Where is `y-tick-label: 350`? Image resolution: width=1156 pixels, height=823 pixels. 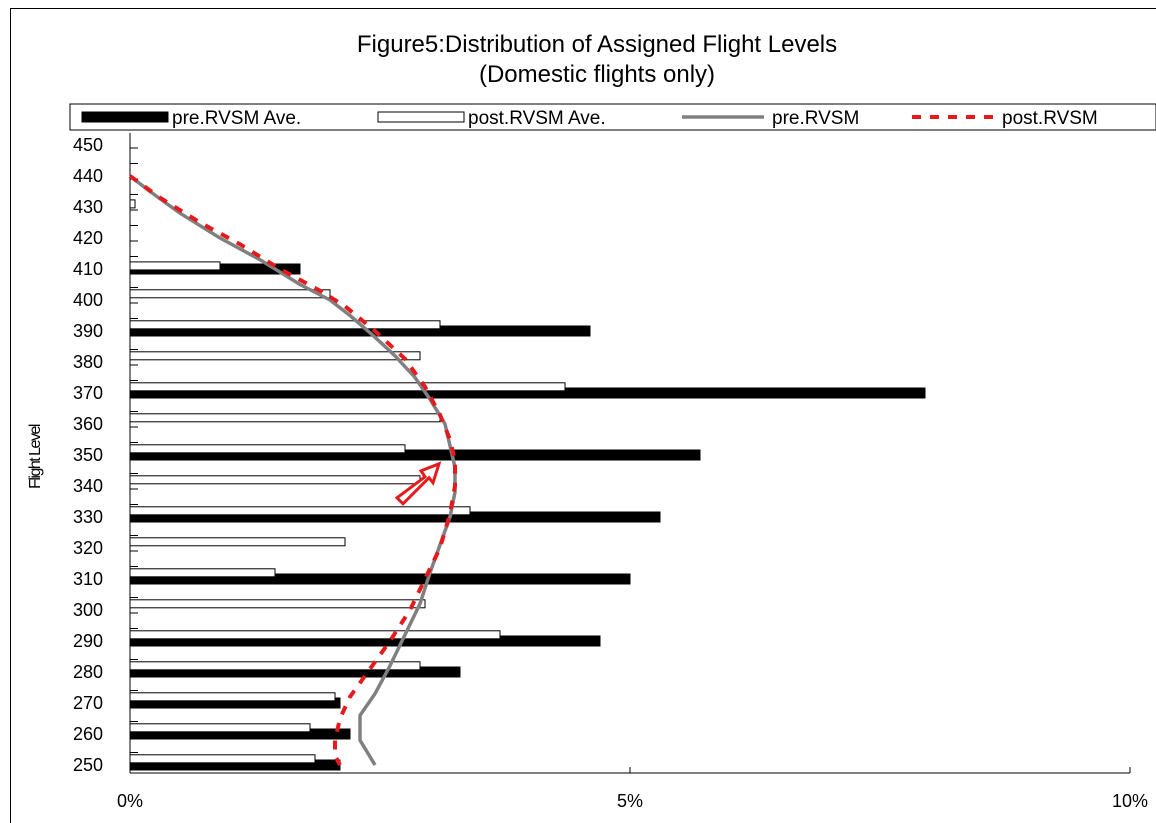 y-tick-label: 350 is located at coordinates (88, 455).